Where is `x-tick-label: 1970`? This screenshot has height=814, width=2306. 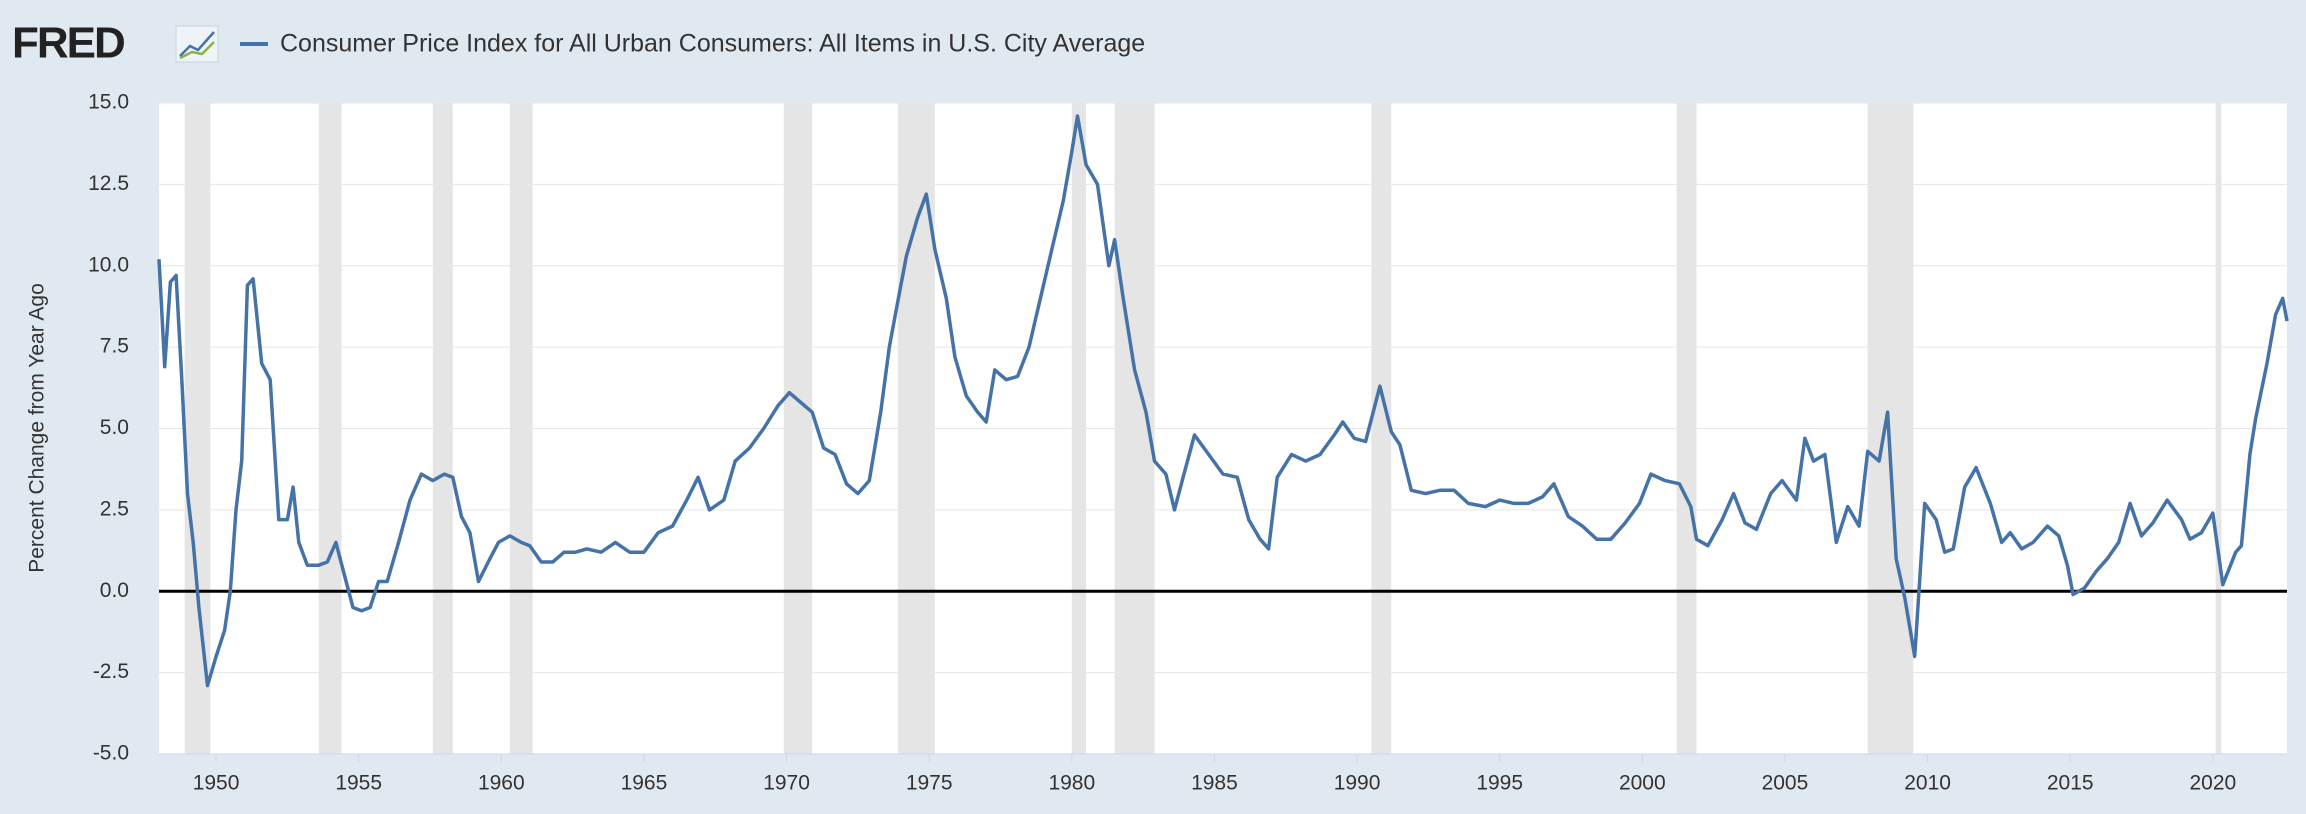 x-tick-label: 1970 is located at coordinates (786, 783).